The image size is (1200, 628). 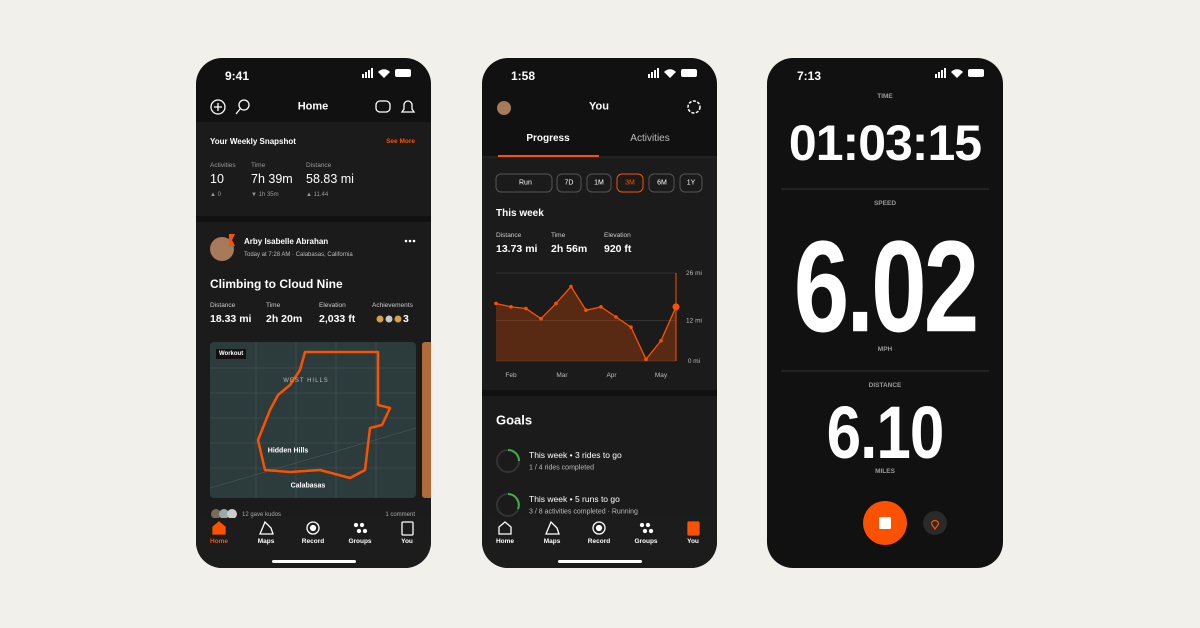 I want to click on stat-change: ▲ 0, so click(x=215, y=195).